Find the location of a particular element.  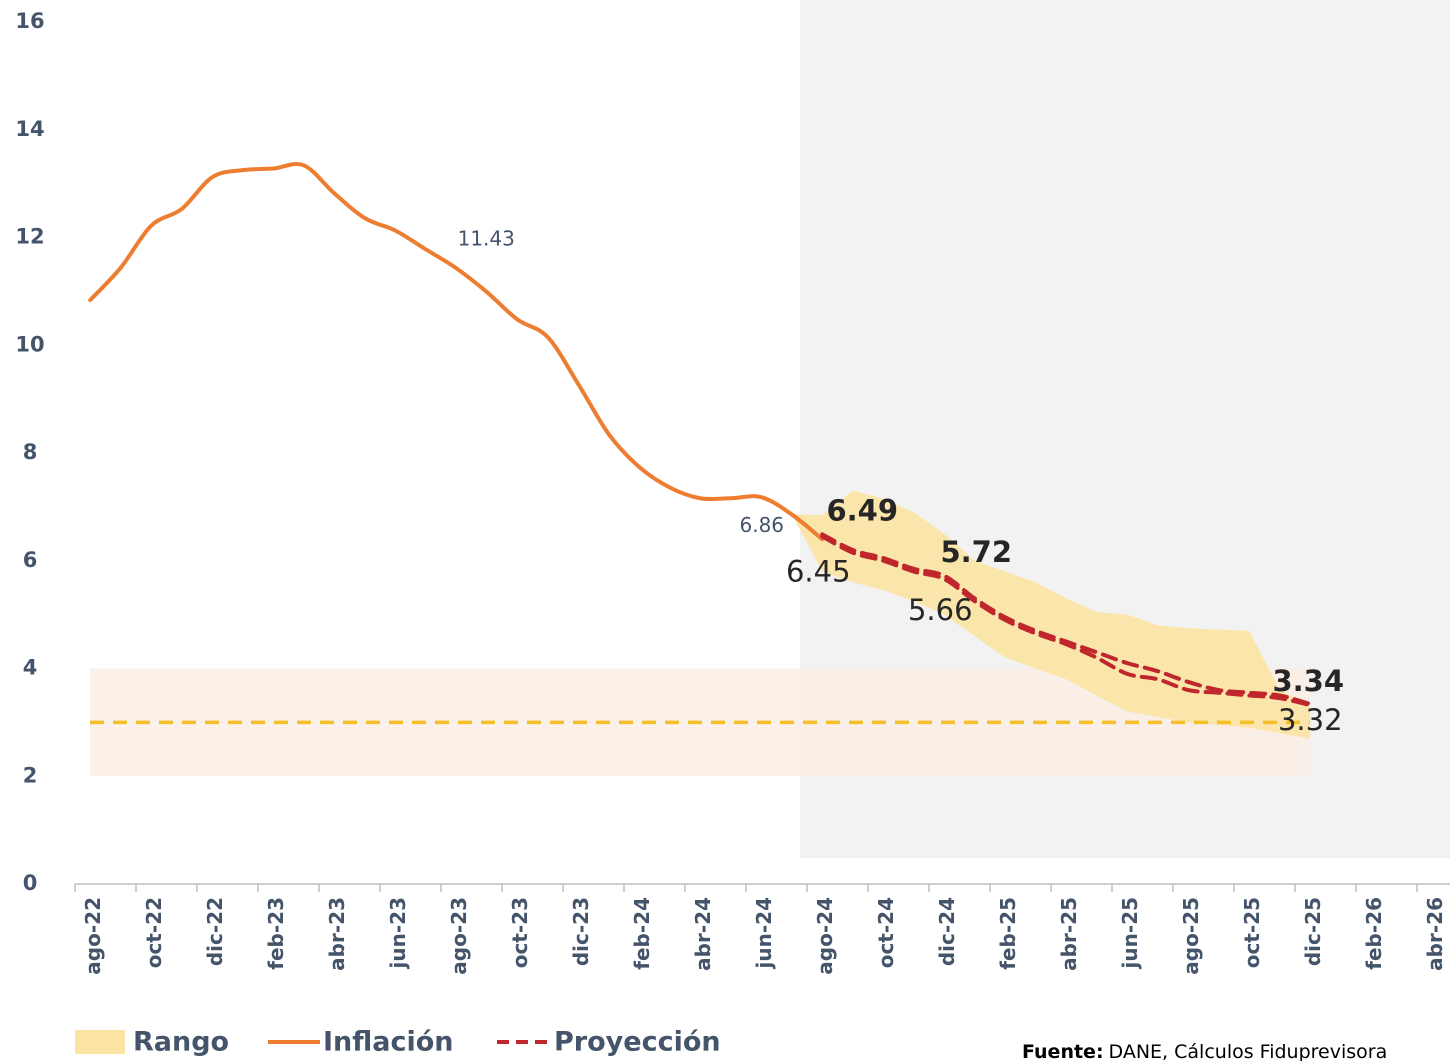

y-tick-label: 10 is located at coordinates (29, 344).